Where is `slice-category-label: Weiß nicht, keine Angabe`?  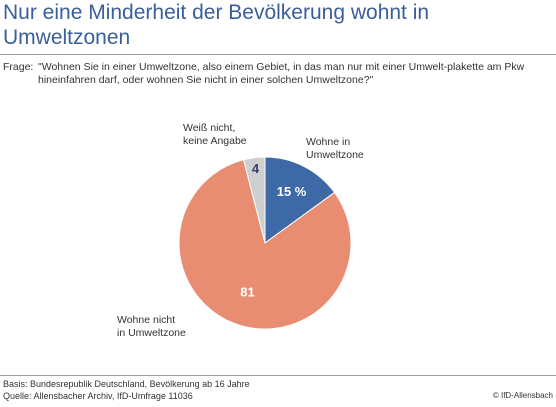 slice-category-label: Weiß nicht, keine Angabe is located at coordinates (215, 134).